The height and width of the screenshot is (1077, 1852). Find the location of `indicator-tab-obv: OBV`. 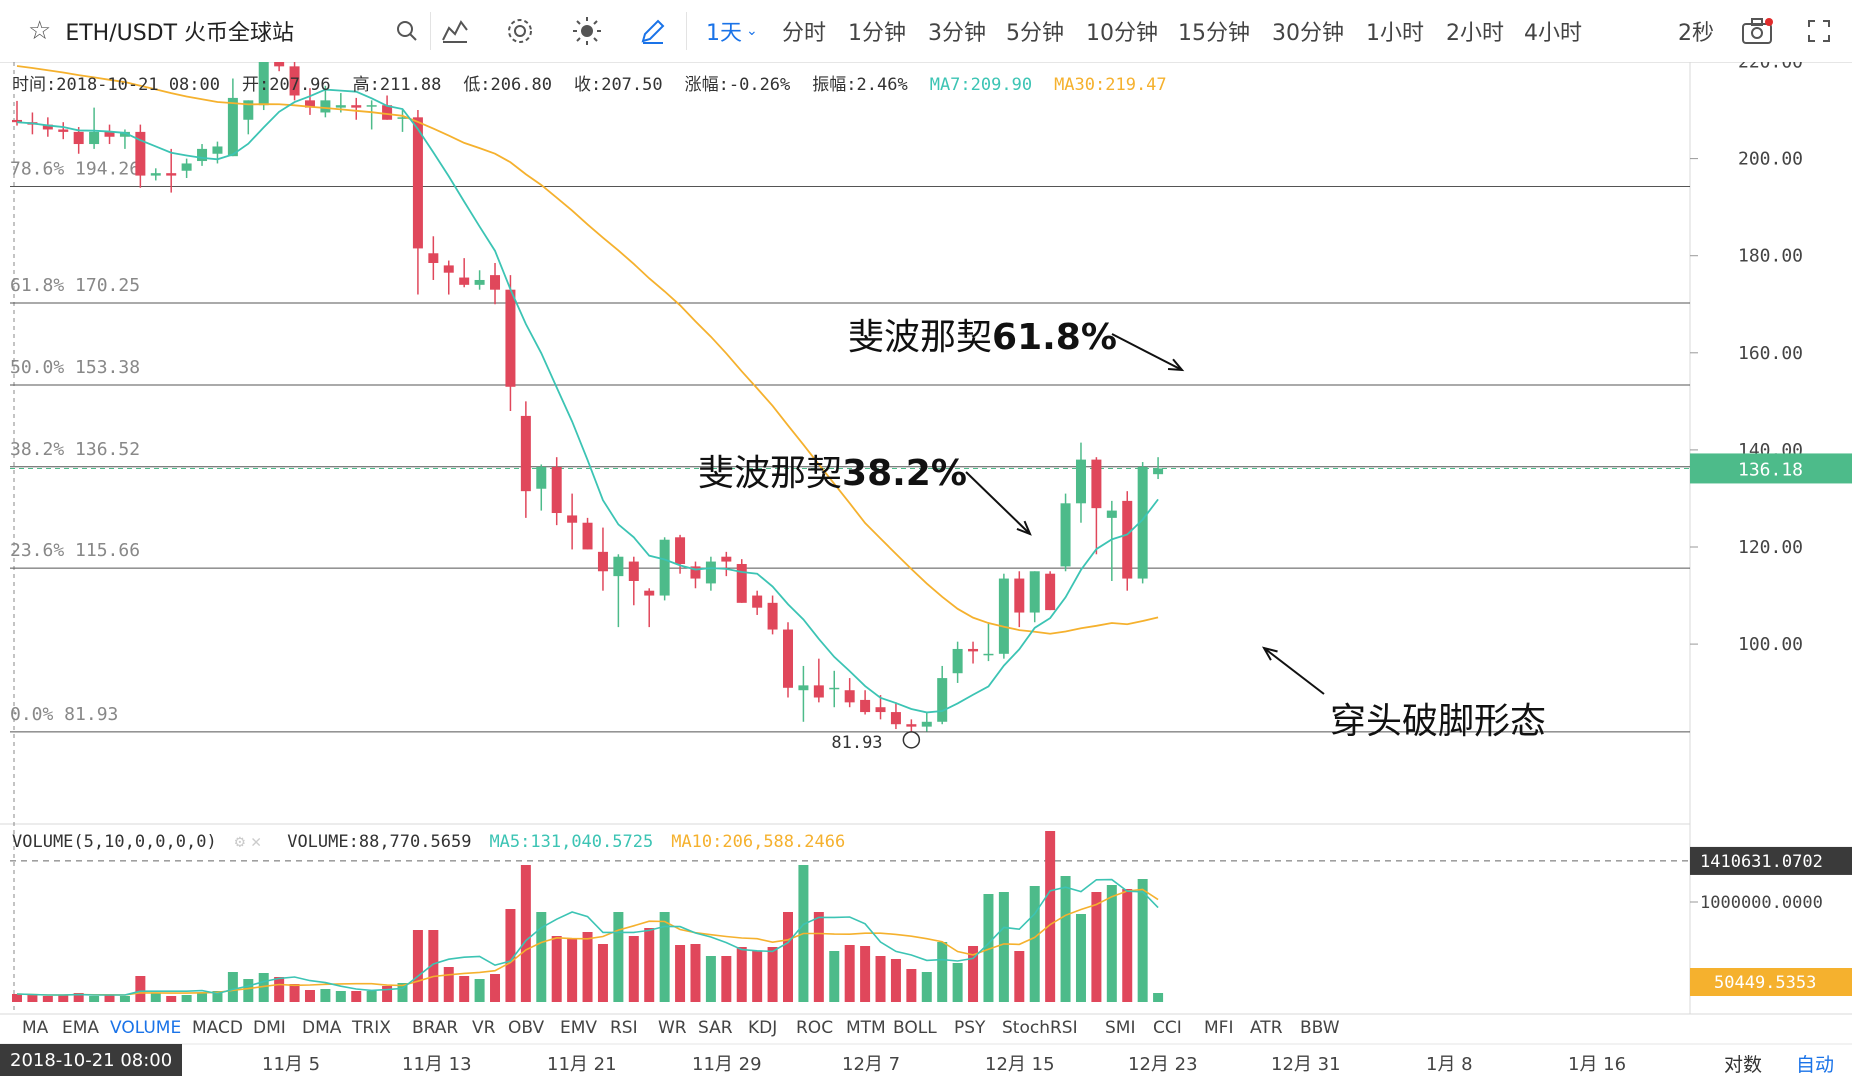

indicator-tab-obv: OBV is located at coordinates (526, 1028).